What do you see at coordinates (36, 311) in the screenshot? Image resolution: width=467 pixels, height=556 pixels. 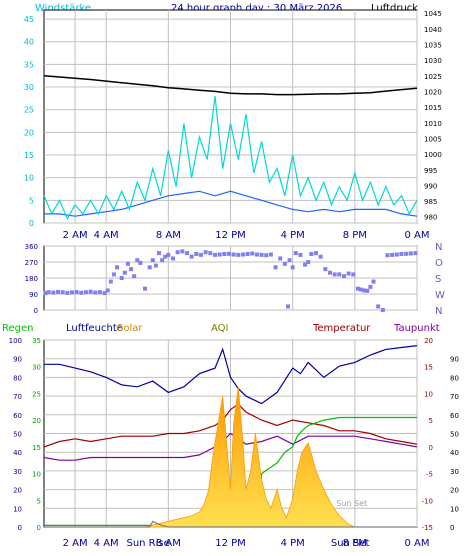 I see `direction-tick-label: 0` at bounding box center [36, 311].